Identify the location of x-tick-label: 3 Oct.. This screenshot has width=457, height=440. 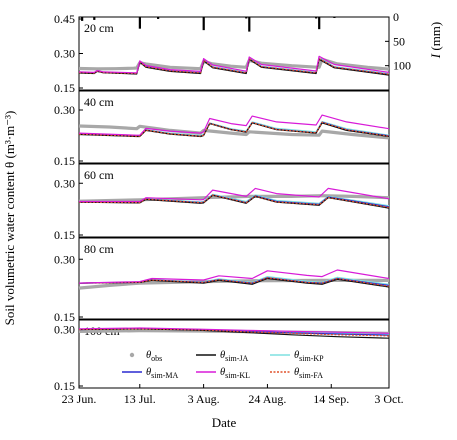
(388, 399).